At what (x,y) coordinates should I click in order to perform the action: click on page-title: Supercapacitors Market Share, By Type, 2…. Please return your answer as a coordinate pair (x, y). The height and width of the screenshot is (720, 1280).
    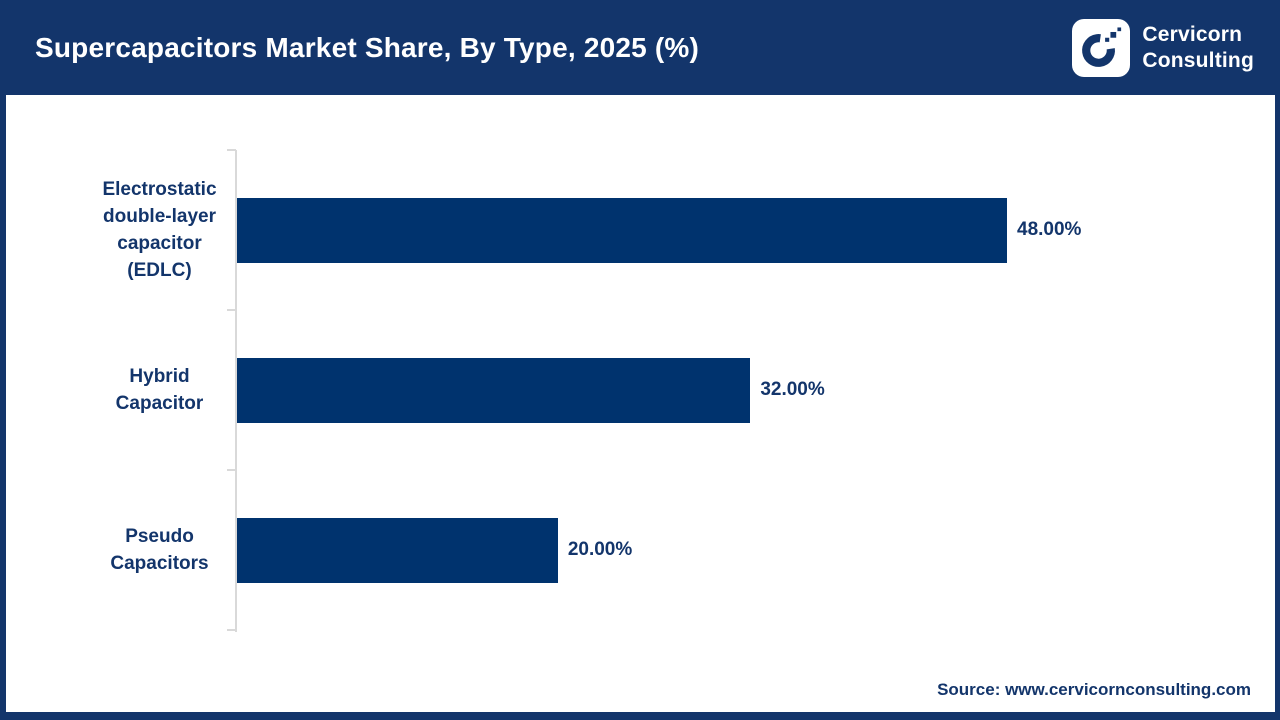
    Looking at the image, I should click on (367, 47).